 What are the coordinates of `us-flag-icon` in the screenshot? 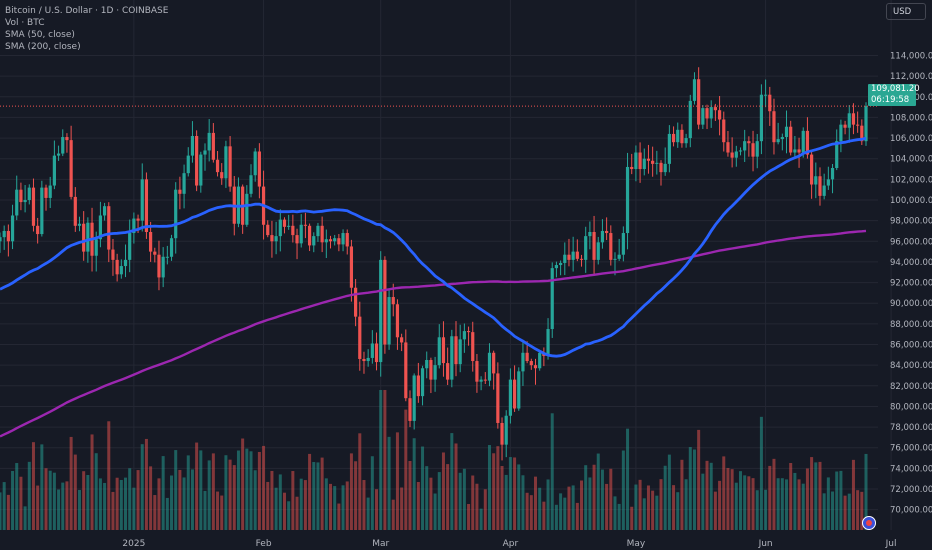 It's located at (869, 523).